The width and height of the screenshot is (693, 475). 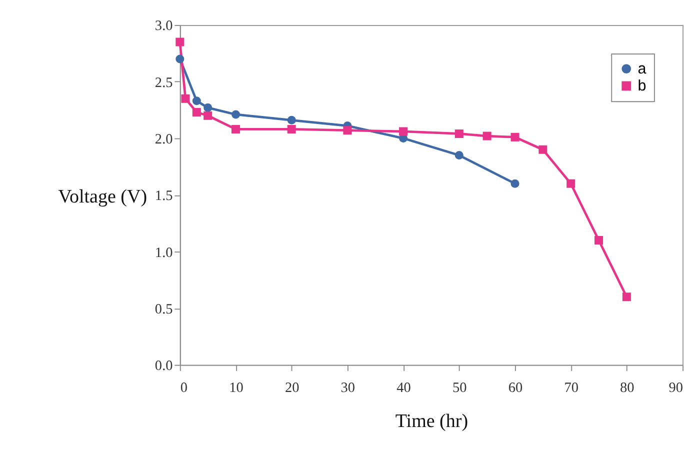 What do you see at coordinates (431, 421) in the screenshot?
I see `x-axis-title: Time (hr)` at bounding box center [431, 421].